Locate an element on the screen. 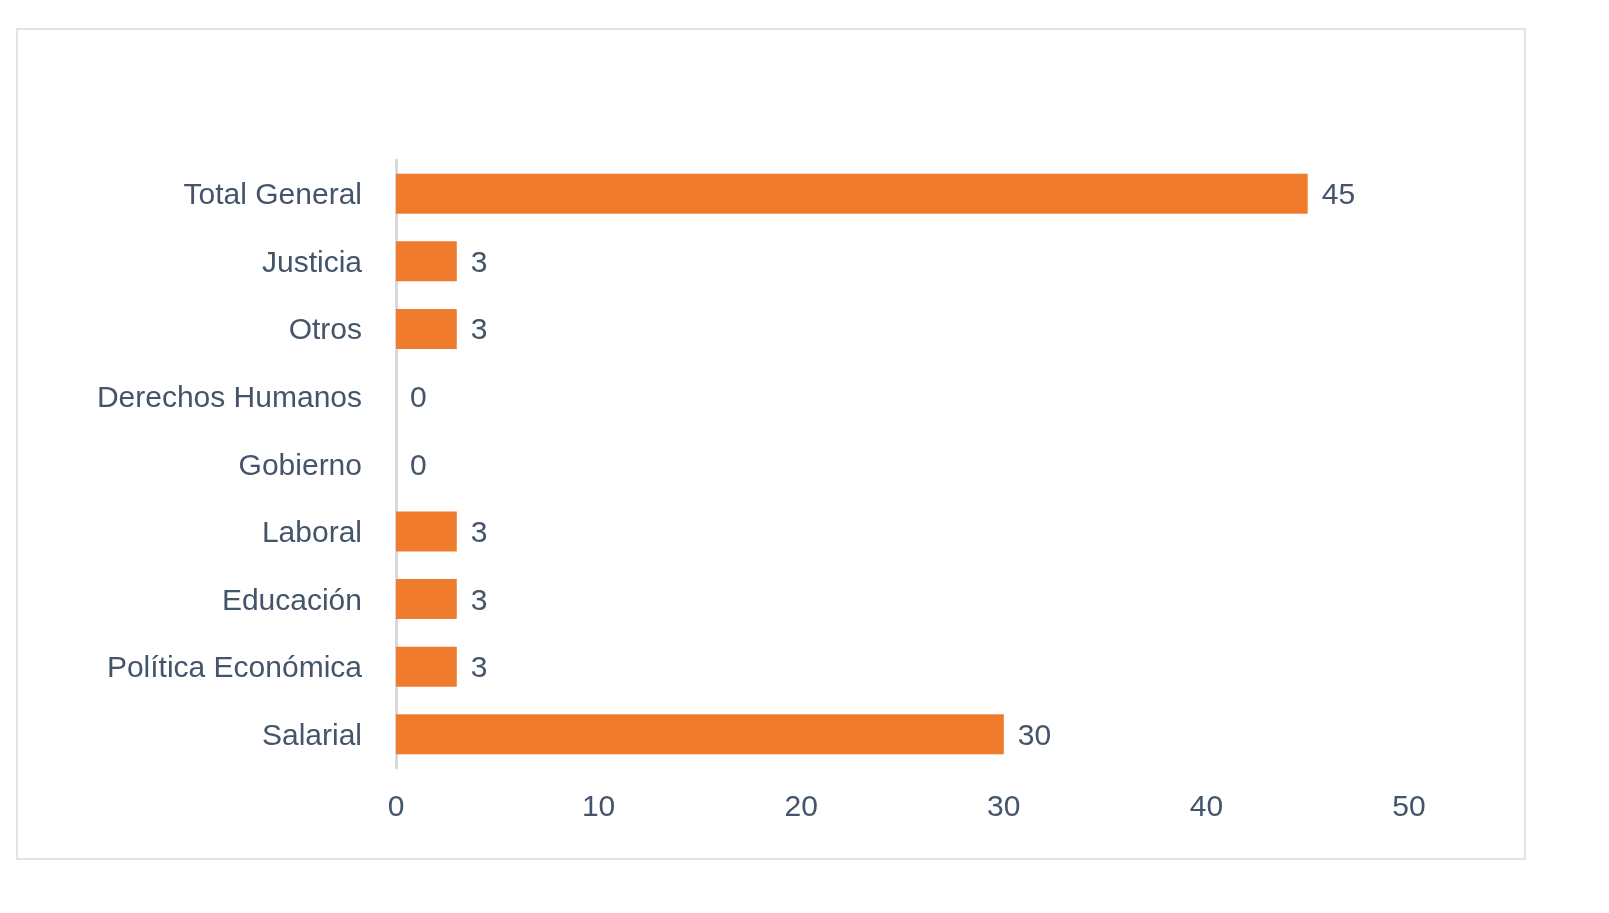 The width and height of the screenshot is (1609, 913). data-label: 30 is located at coordinates (1034, 734).